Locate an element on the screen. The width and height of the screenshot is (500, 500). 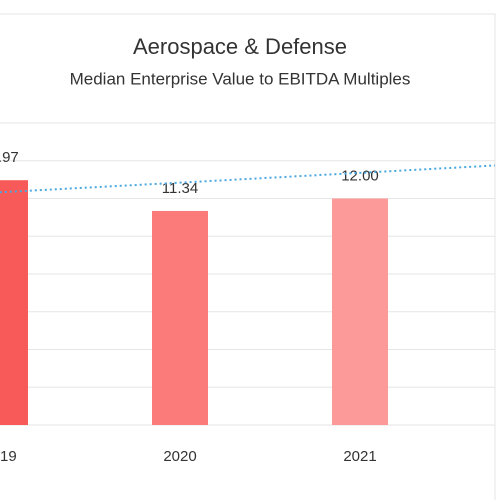
x-tick-label: 2021 is located at coordinates (359, 456).